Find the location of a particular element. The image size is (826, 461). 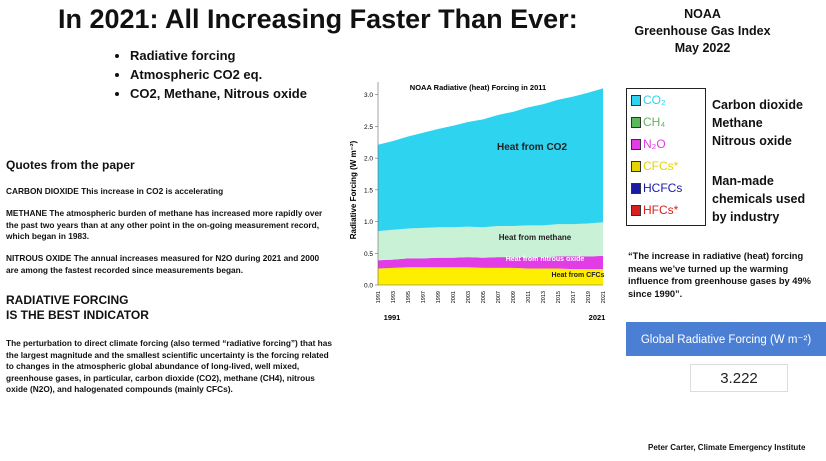

source-line: Greenhouse Gas Index is located at coordinates (702, 31).